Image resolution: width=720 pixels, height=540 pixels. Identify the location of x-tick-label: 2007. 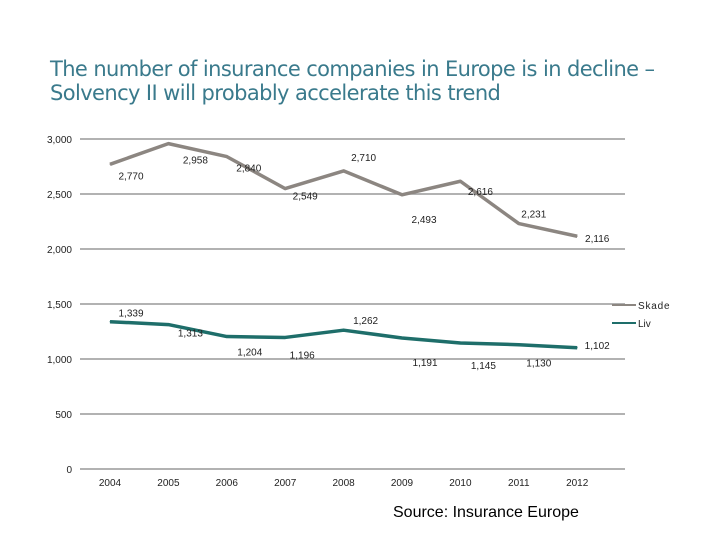
(285, 483).